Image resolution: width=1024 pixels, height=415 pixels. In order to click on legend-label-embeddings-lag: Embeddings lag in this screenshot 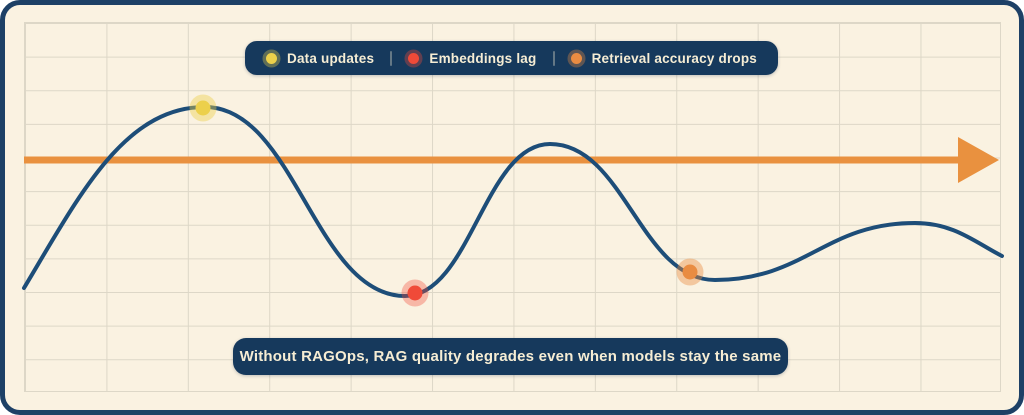, I will do `click(483, 58)`.